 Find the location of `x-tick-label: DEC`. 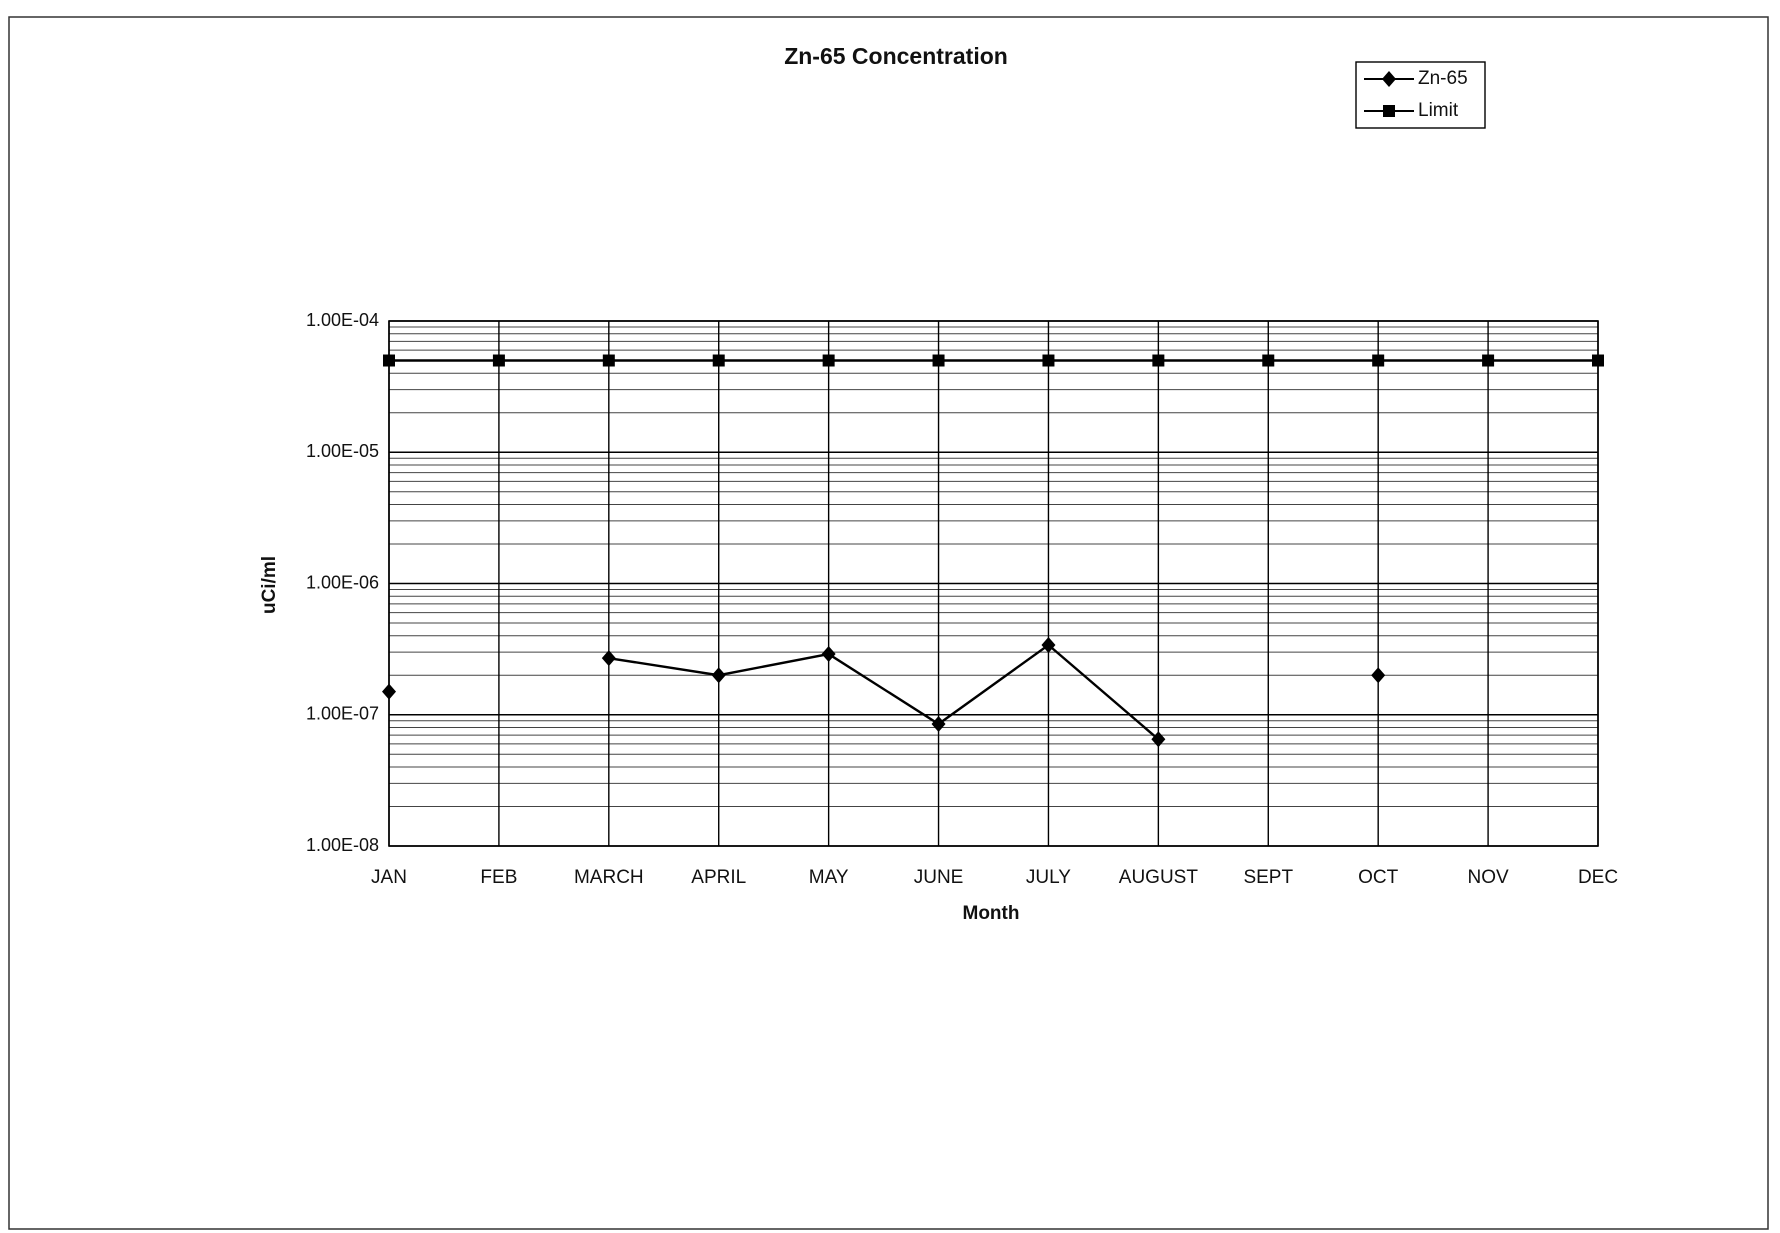

x-tick-label: DEC is located at coordinates (1598, 877).